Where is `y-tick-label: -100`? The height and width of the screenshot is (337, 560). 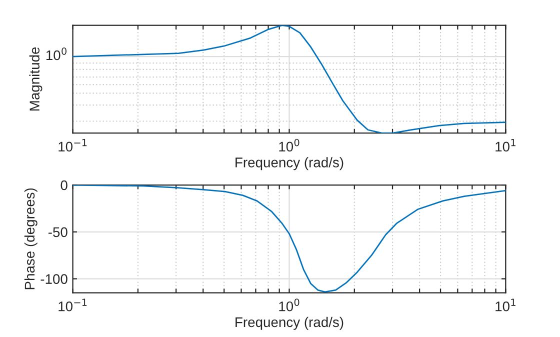
y-tick-label: -100 is located at coordinates (54, 279).